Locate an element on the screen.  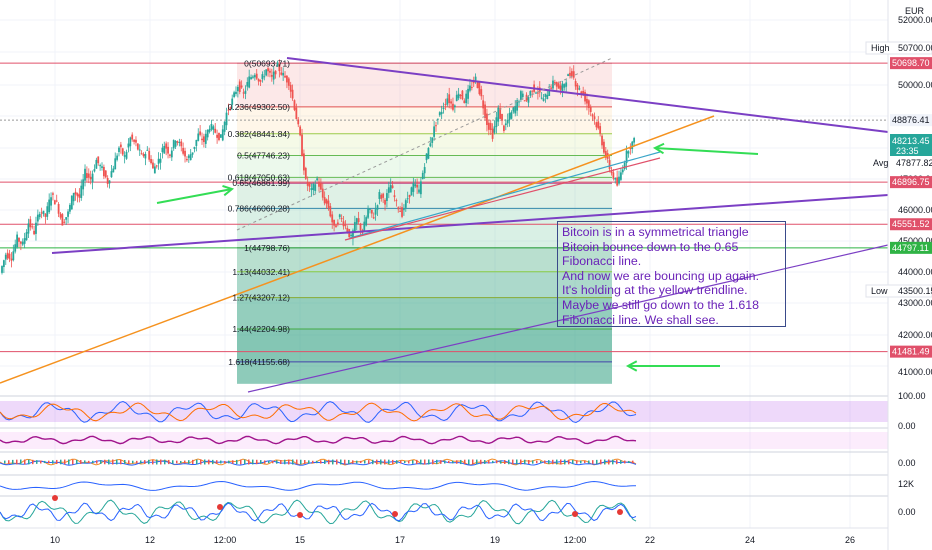
current-price: 48213.45 is located at coordinates (911, 141).